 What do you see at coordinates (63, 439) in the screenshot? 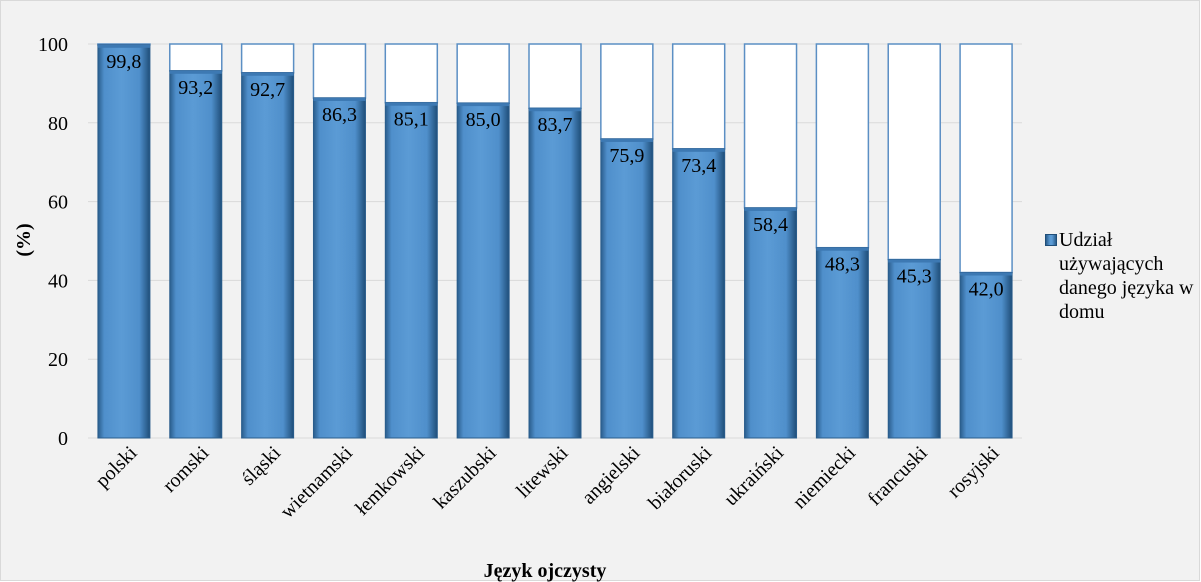
I see `y-tick-label: 0` at bounding box center [63, 439].